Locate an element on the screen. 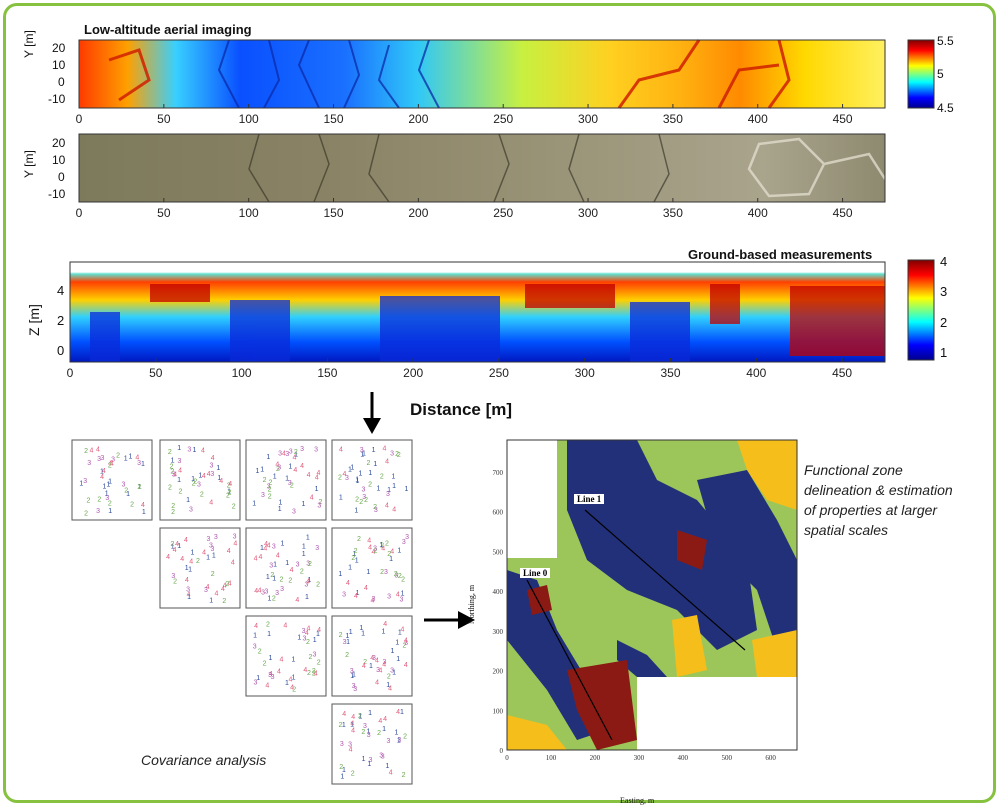 The image size is (1003, 810). x-tick-label: 300 is located at coordinates (588, 119).